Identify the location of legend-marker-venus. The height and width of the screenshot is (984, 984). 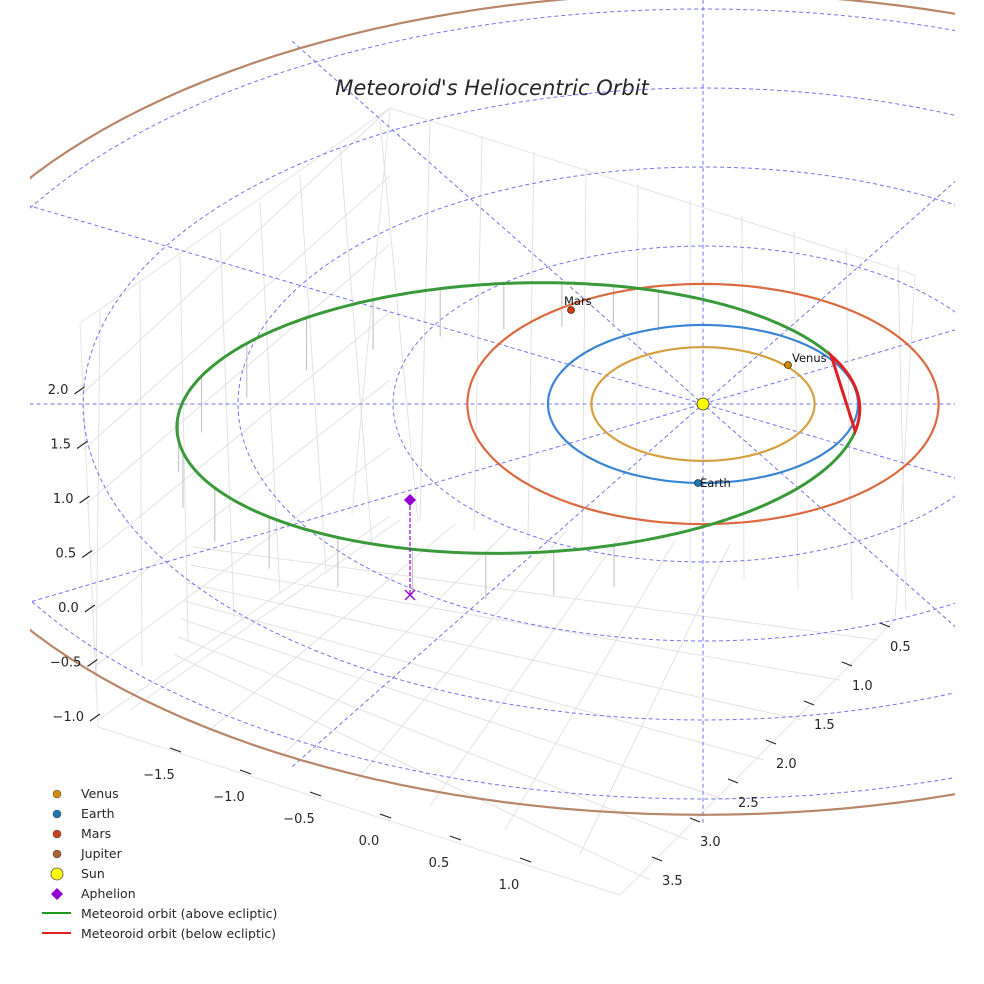
(57, 794).